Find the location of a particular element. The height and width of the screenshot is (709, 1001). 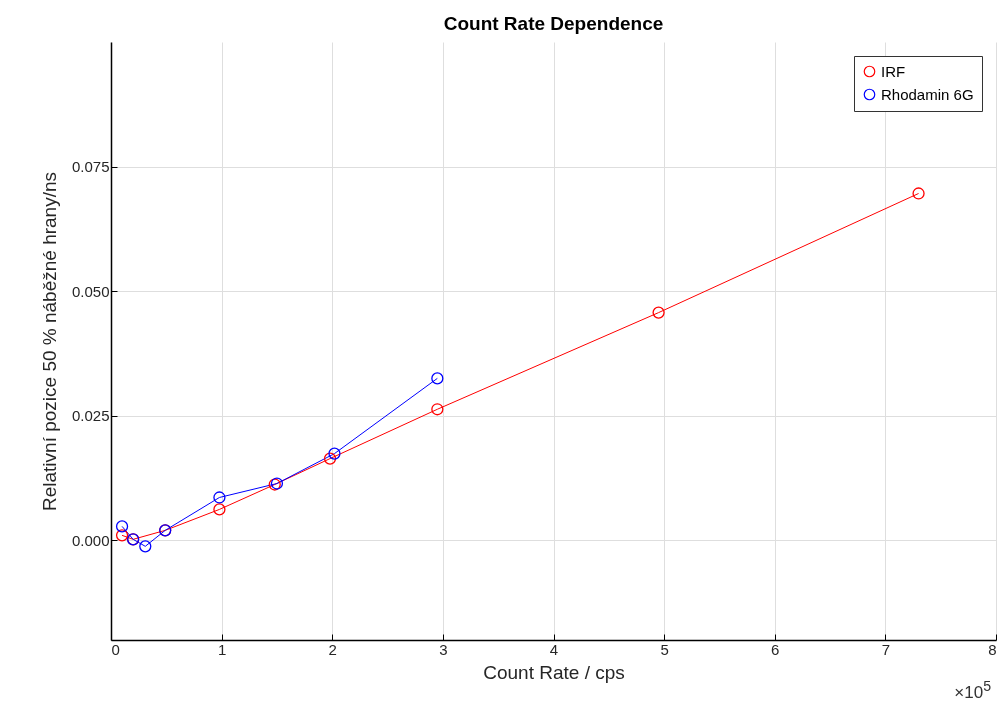

x-tick-label: 6 is located at coordinates (775, 649).